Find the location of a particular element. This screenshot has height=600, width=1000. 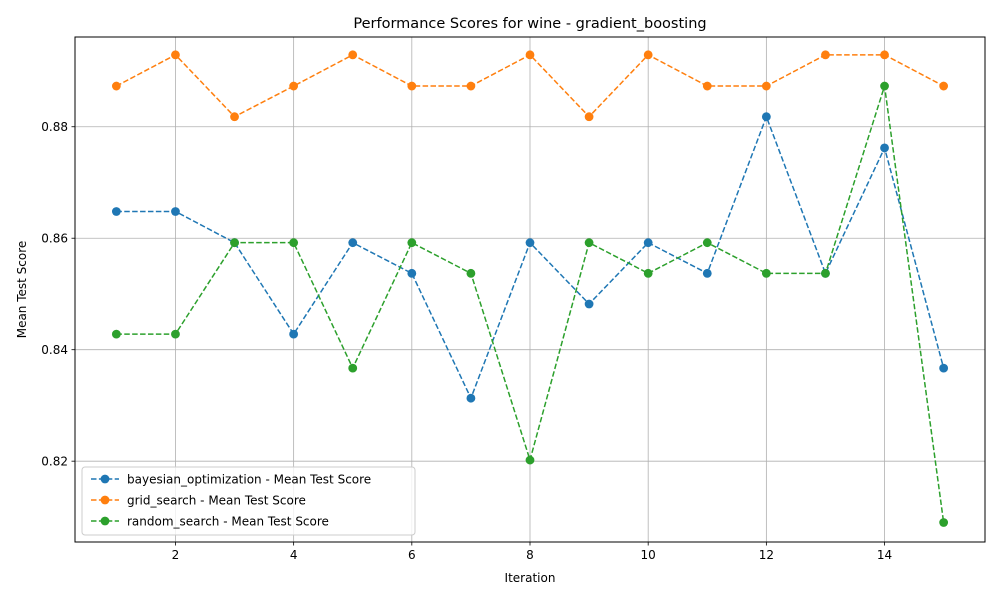

x-tick-label: 4 is located at coordinates (294, 555).